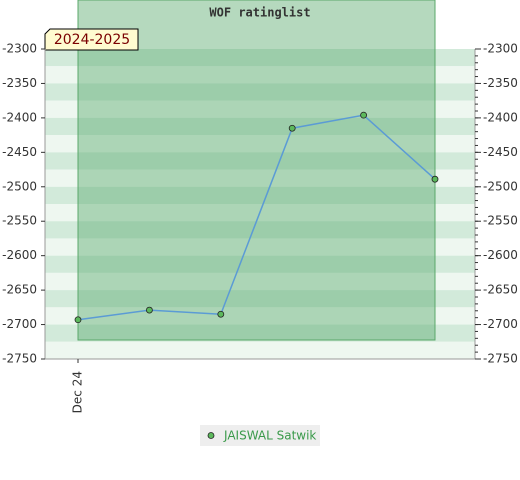  What do you see at coordinates (19, 117) in the screenshot?
I see `y-tick-label: -2400` at bounding box center [19, 117].